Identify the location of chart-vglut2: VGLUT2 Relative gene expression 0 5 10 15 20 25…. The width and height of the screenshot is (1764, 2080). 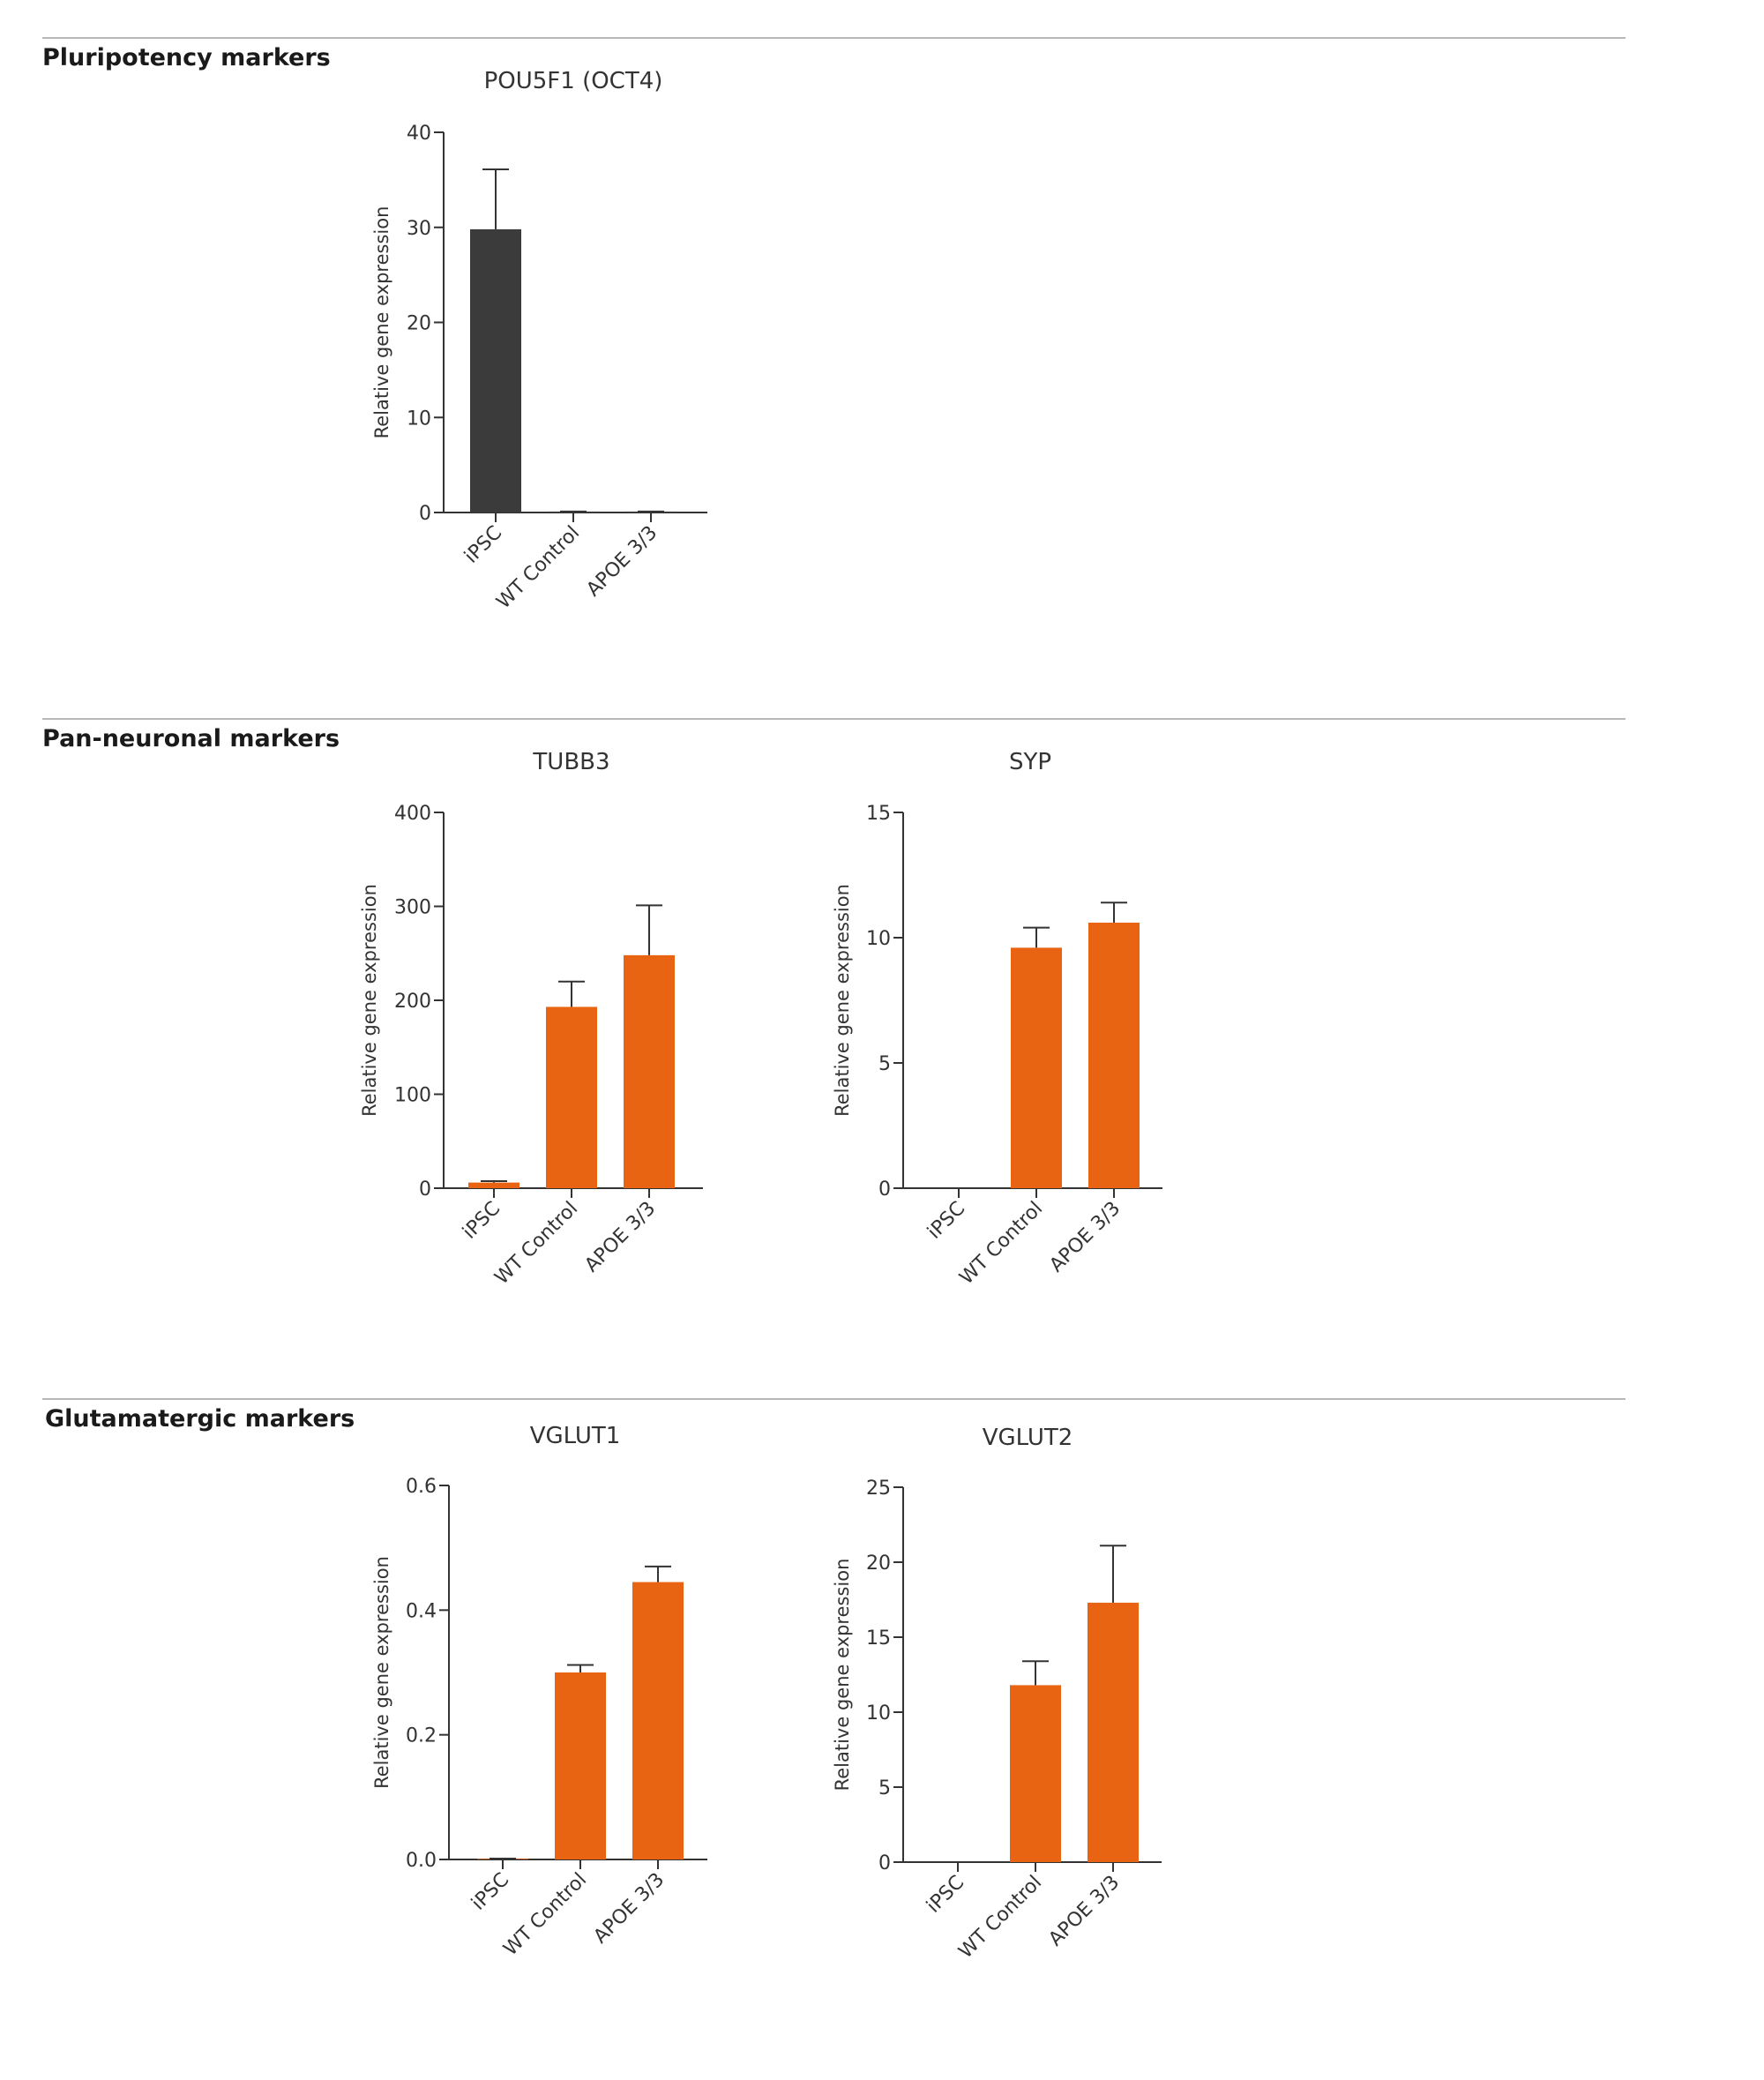
(997, 1694).